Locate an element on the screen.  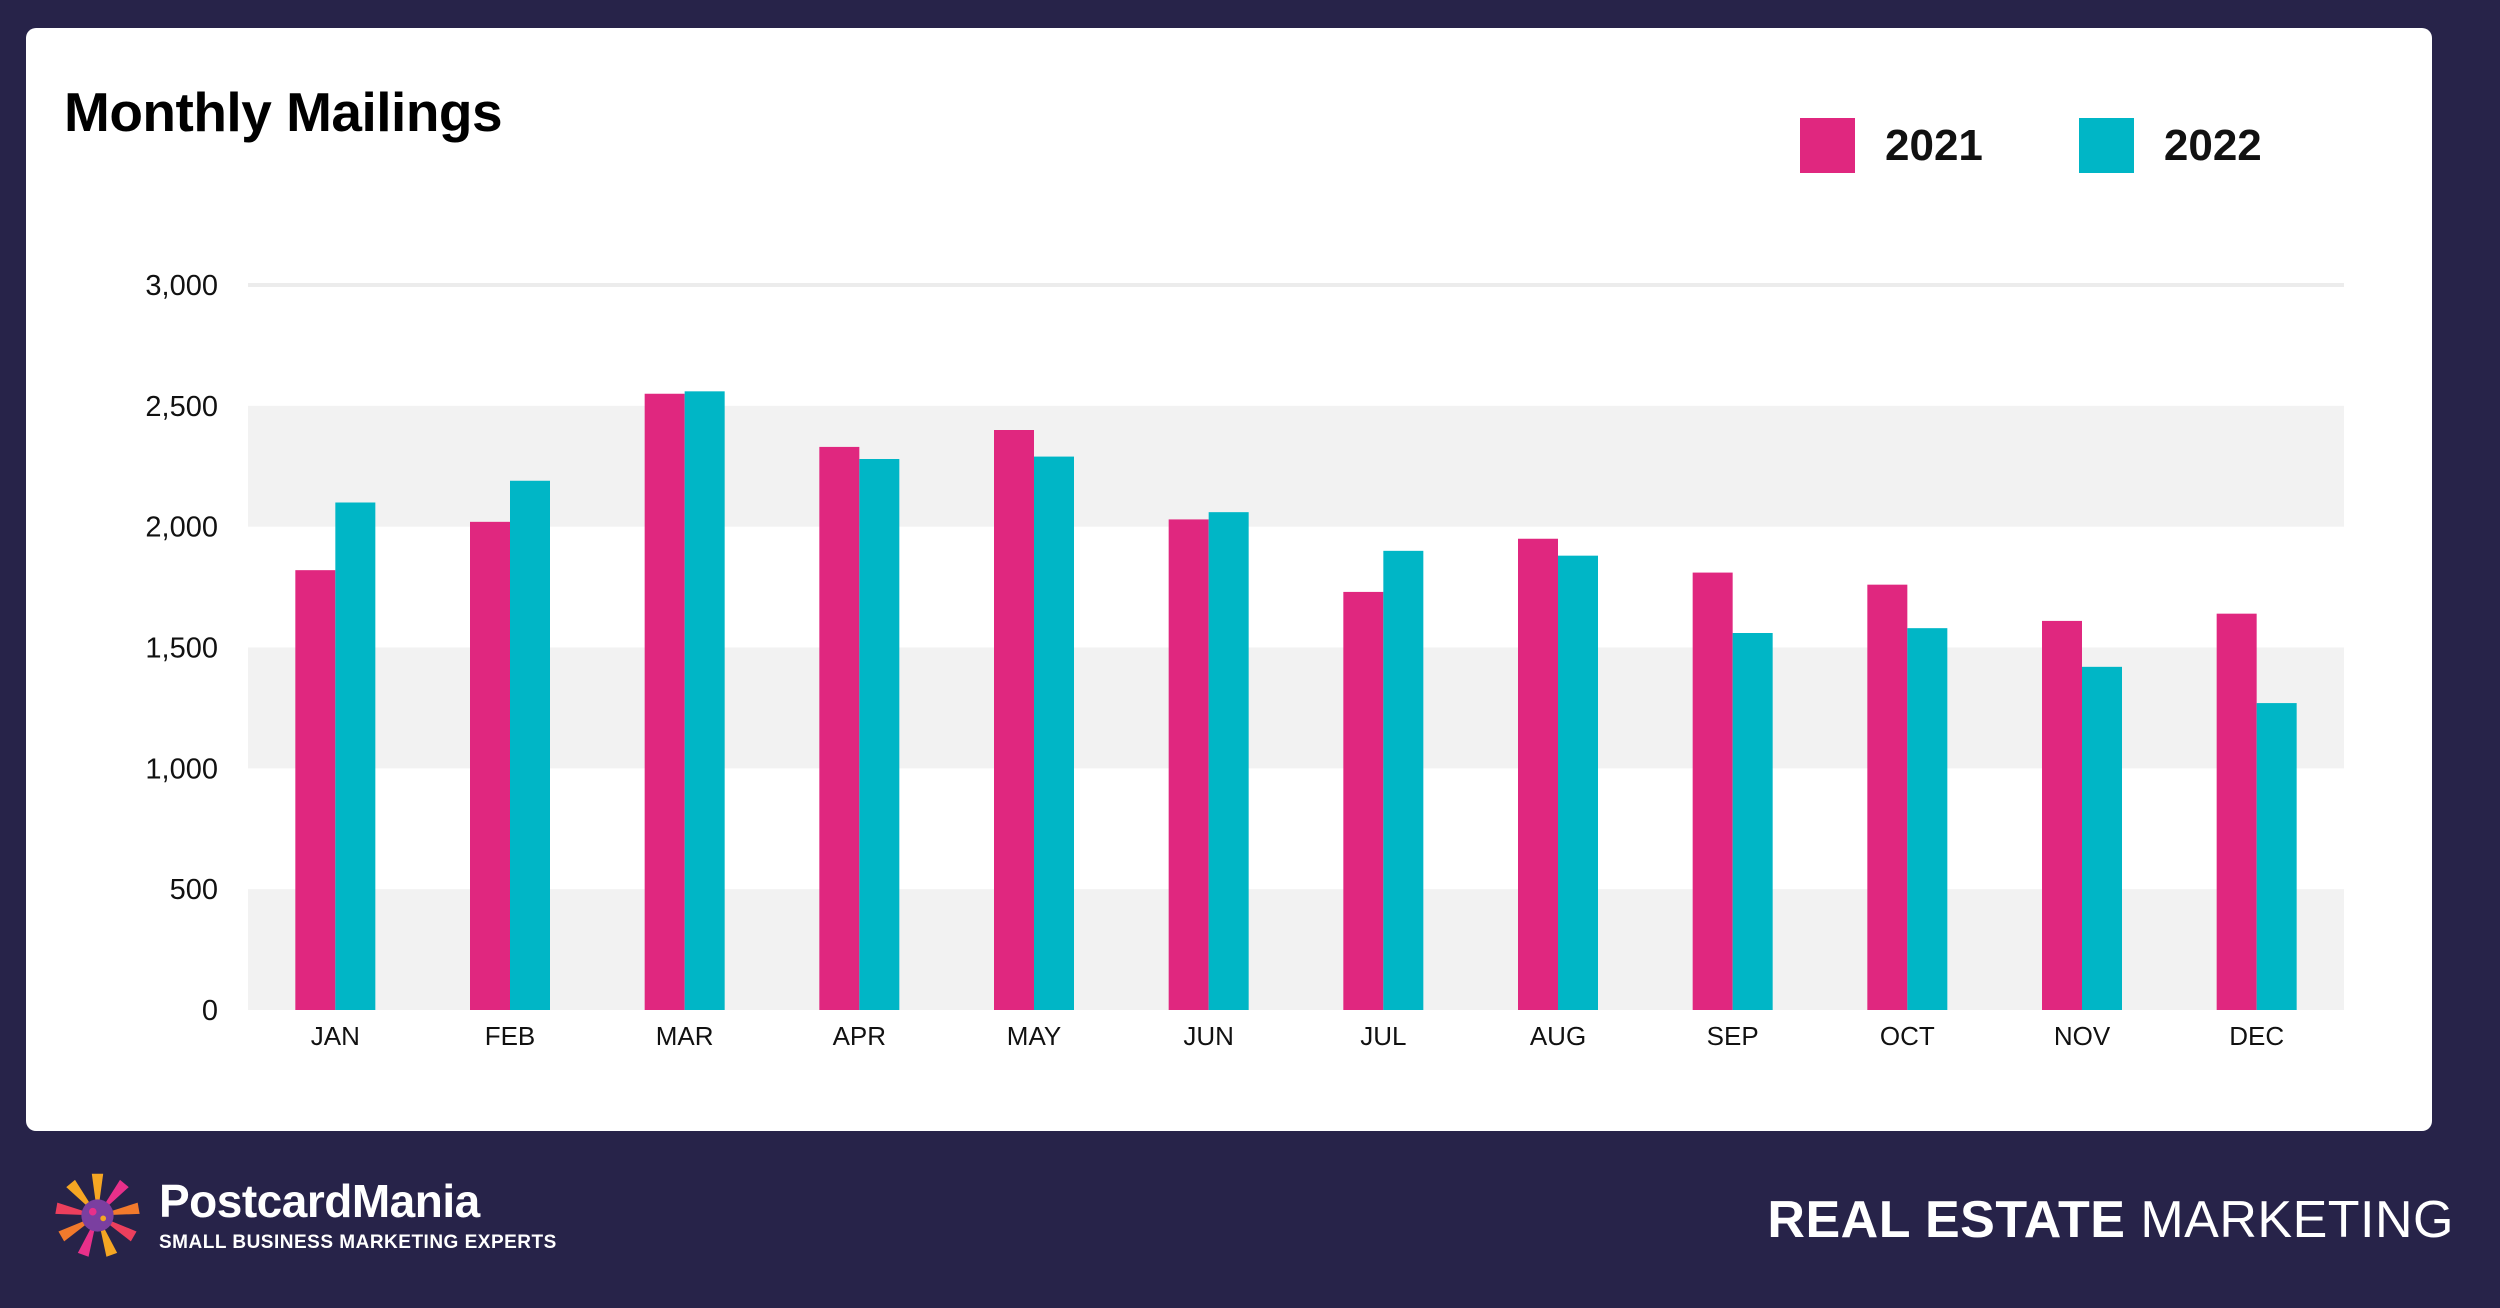
brand-name: PostcardMania is located at coordinates (319, 1200).